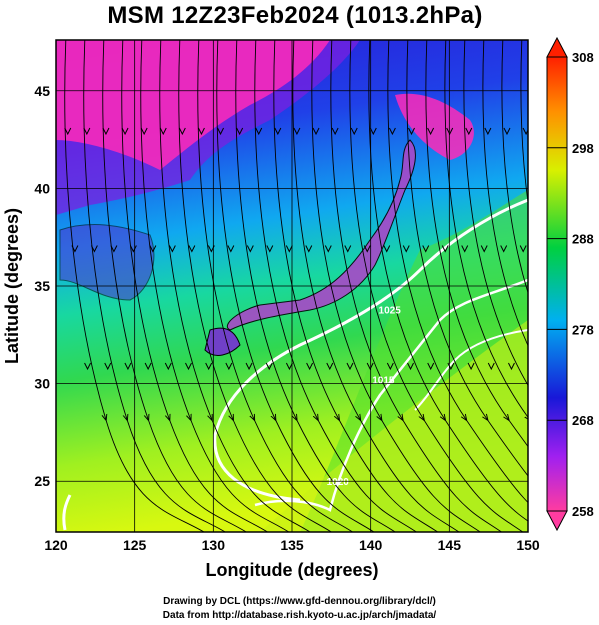 The height and width of the screenshot is (625, 599). What do you see at coordinates (42, 188) in the screenshot?
I see `y-tick-label: 40` at bounding box center [42, 188].